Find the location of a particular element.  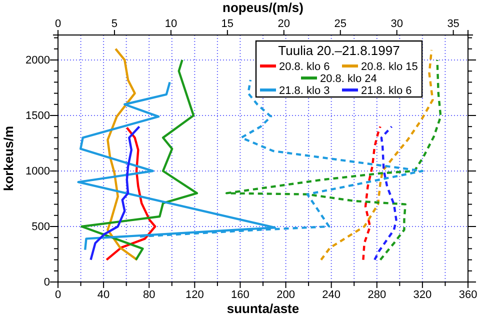

y-axis-title: korkeus/m is located at coordinates (8, 159).